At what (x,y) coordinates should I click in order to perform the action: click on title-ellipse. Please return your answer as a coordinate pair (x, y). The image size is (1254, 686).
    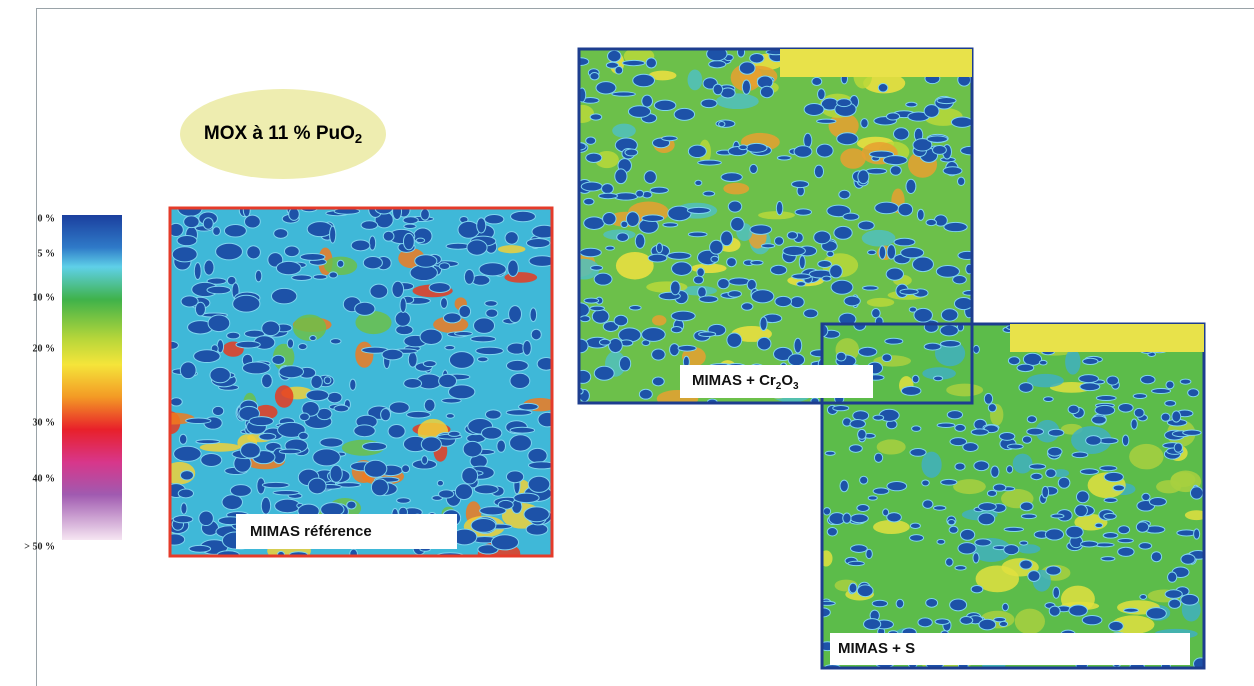
    Looking at the image, I should click on (283, 134).